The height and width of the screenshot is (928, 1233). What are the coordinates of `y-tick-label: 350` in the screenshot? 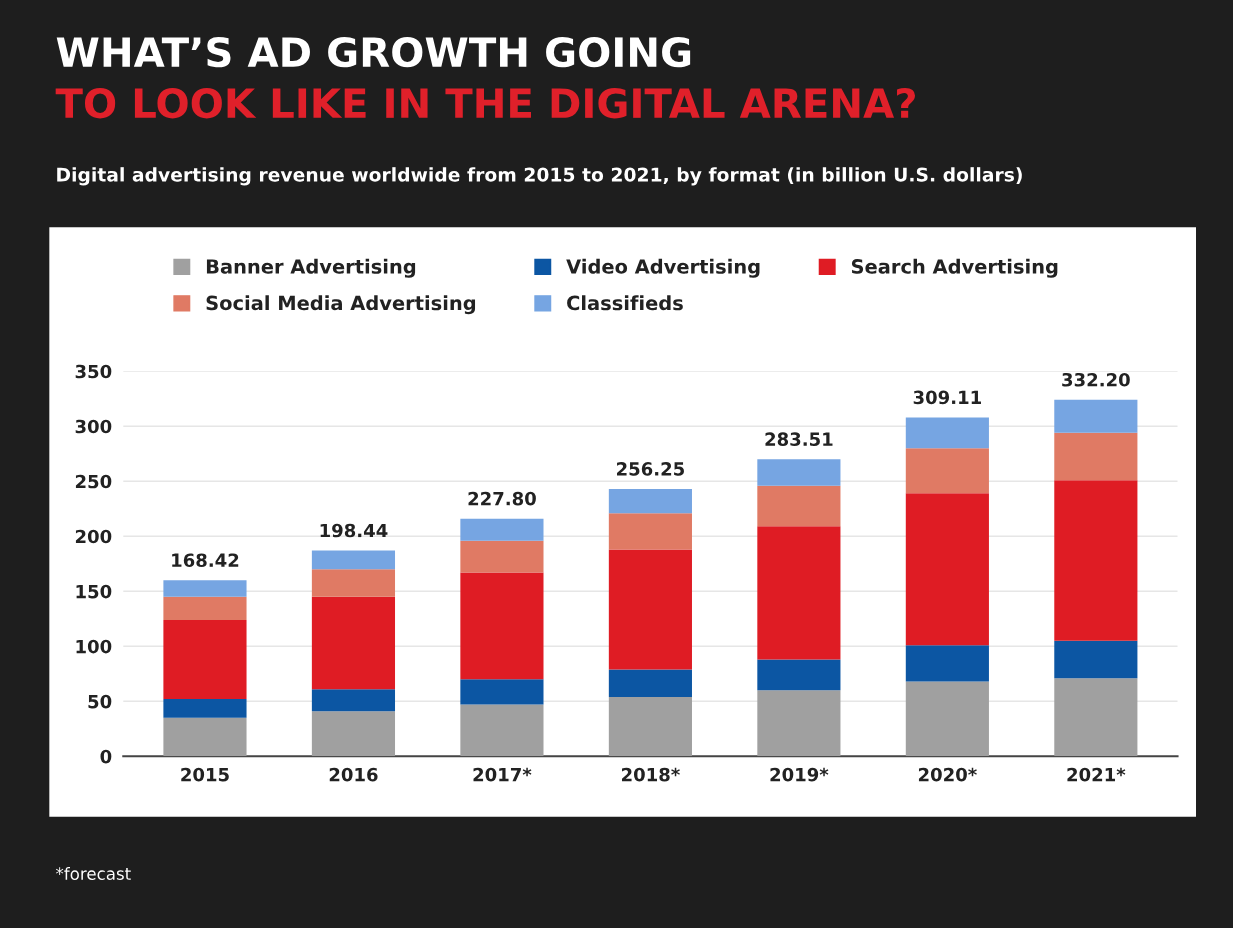 It's located at (93, 371).